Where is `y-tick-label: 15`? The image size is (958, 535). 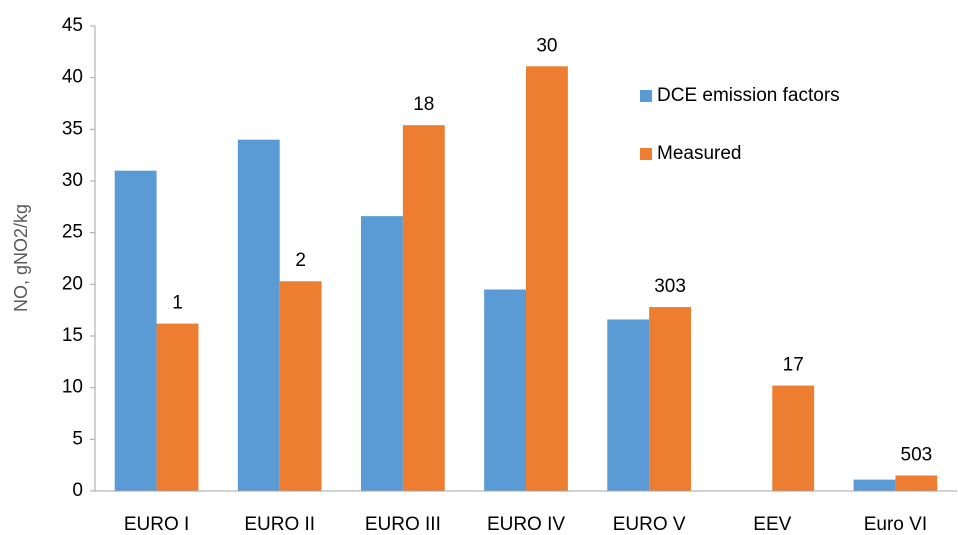
y-tick-label: 15 is located at coordinates (72, 335).